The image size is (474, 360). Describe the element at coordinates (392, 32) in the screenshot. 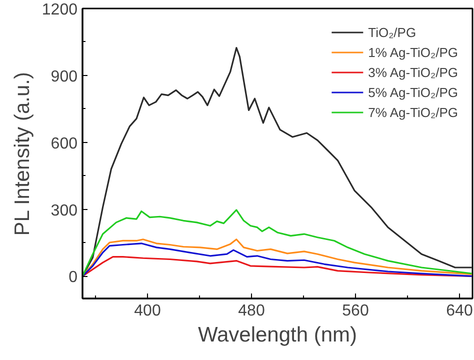

I see `legend-label: TiO₂/PG` at that location.